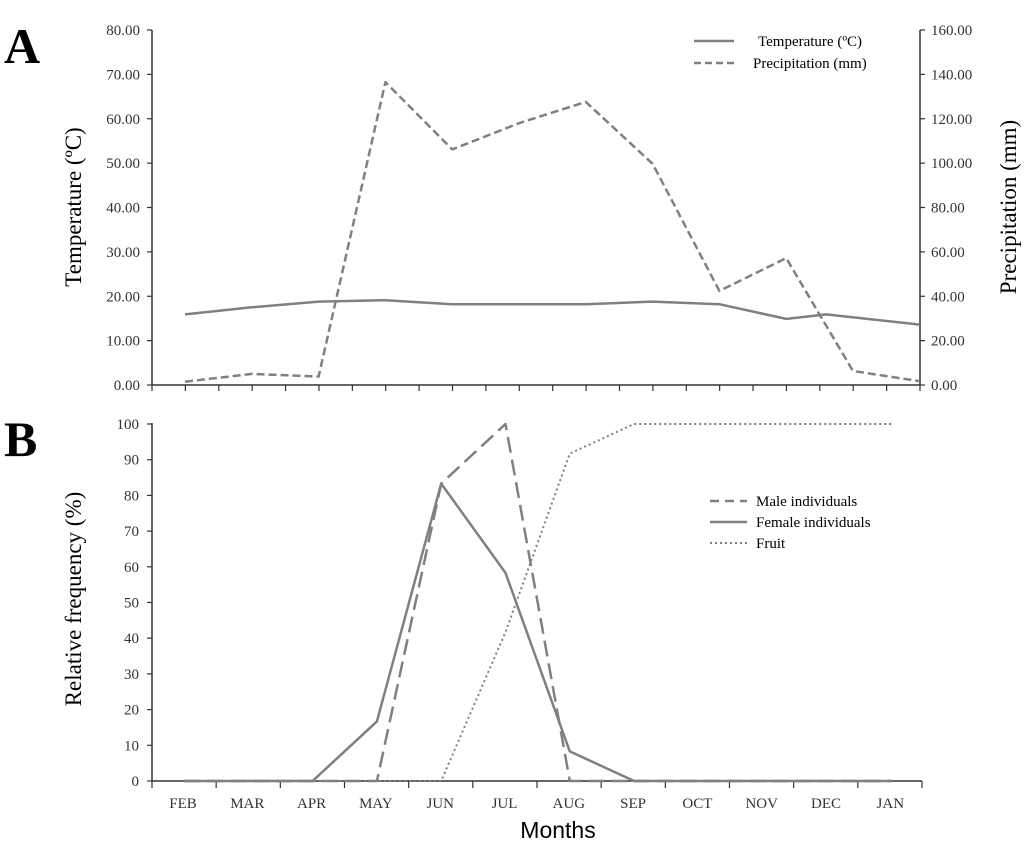  I want to click on panel-b-y-tick-label: 40, so click(131, 639).